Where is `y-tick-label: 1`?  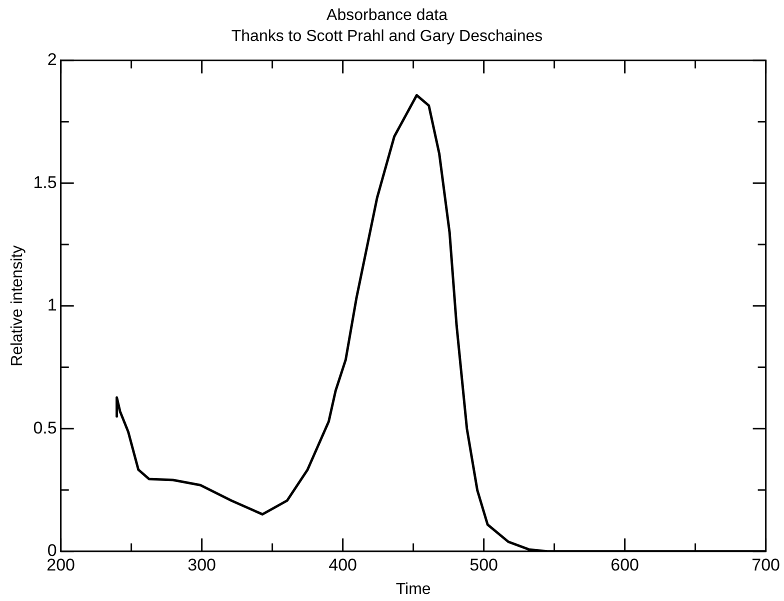 y-tick-label: 1 is located at coordinates (52, 305).